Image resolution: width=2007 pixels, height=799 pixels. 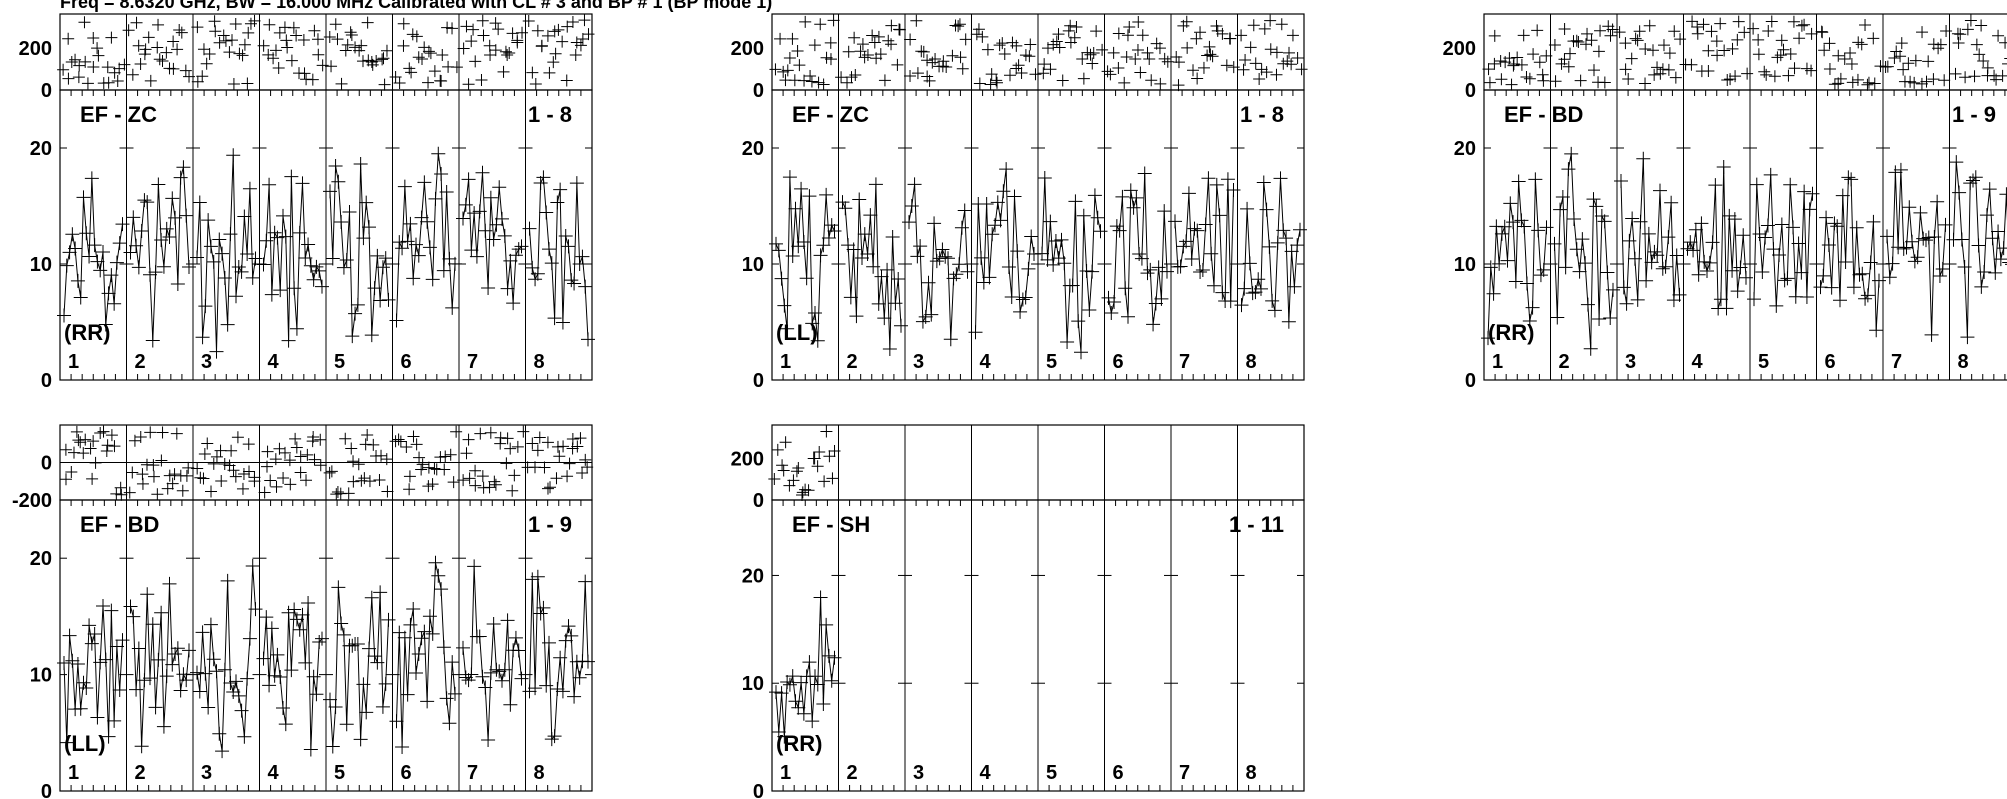 I want to click on range-label: 1 - 9, so click(x=550, y=524).